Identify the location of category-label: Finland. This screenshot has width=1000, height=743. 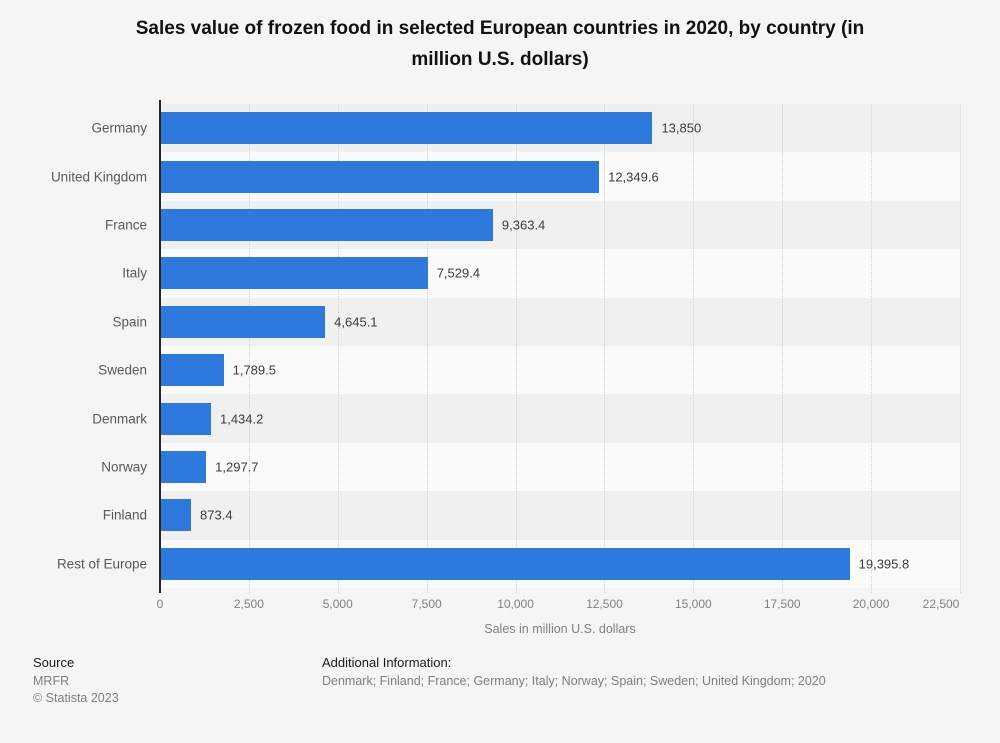
(124, 515).